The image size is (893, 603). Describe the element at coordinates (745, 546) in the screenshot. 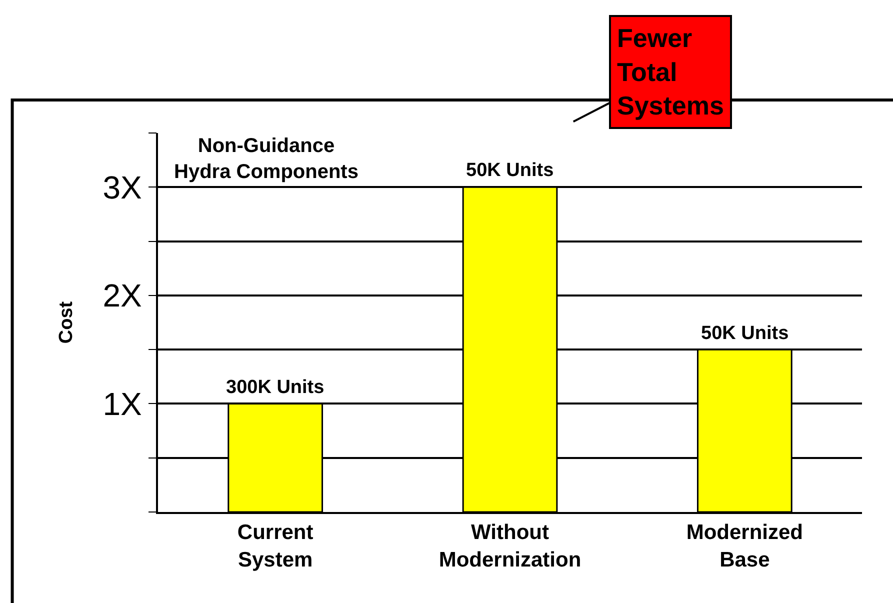

I see `x-tick-label: Modernized Base` at that location.